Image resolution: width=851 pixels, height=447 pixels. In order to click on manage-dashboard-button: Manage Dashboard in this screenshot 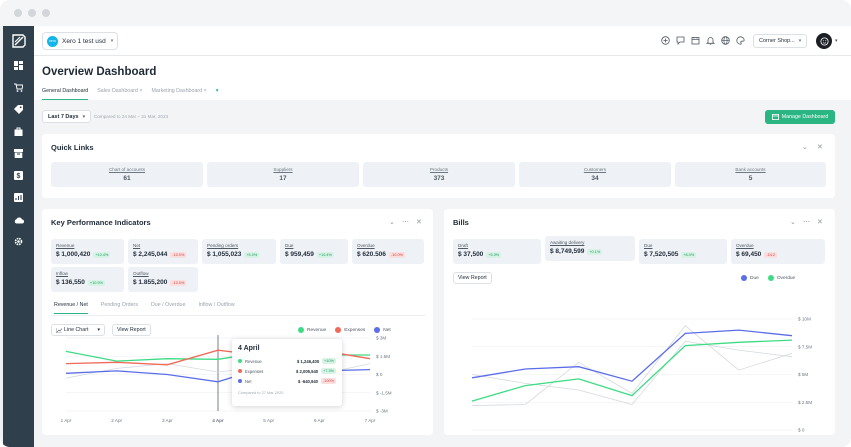, I will do `click(800, 117)`.